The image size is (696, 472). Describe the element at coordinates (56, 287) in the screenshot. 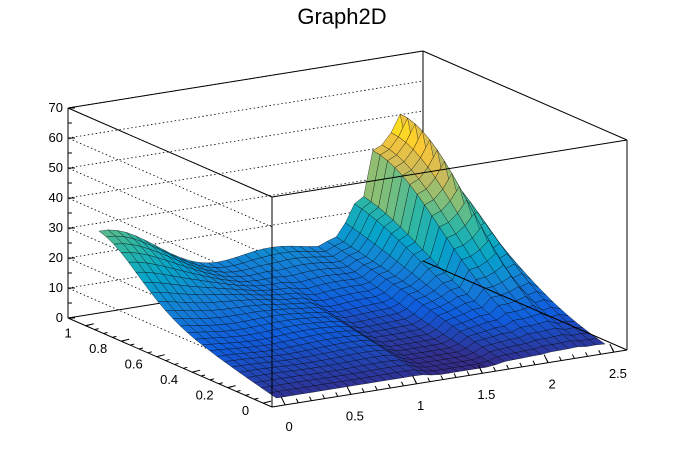

I see `z-tick-label: 10` at that location.